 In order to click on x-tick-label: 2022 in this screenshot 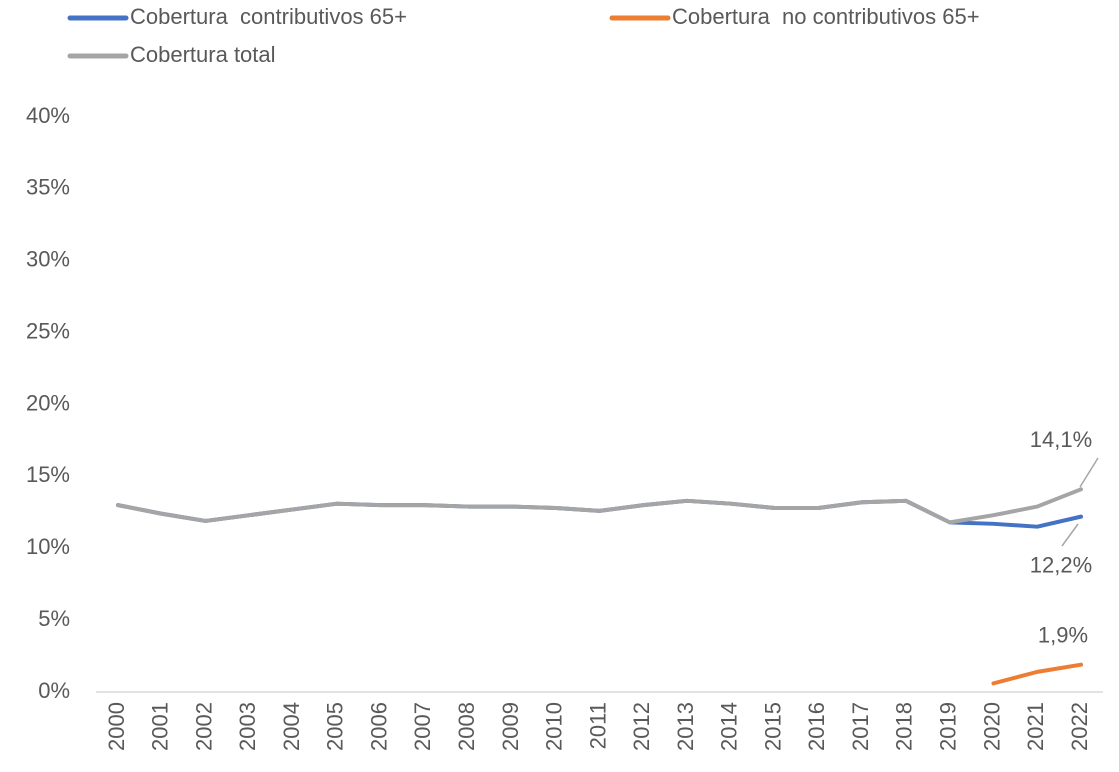, I will do `click(1079, 726)`.